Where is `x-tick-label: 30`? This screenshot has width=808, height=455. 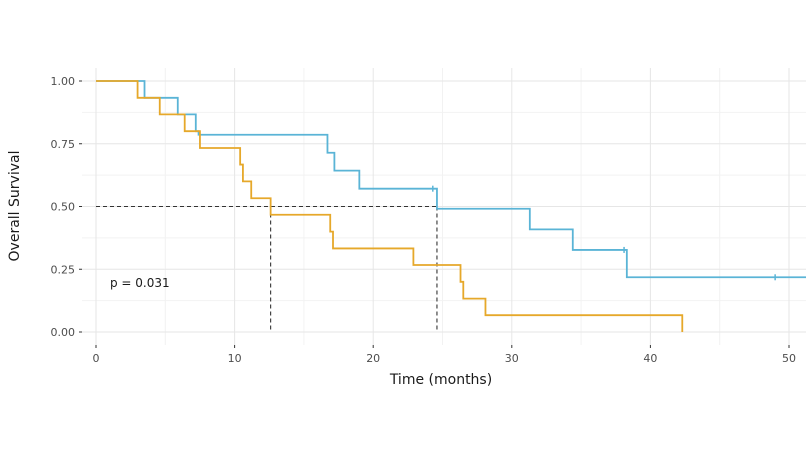
x-tick-label: 30 is located at coordinates (512, 358).